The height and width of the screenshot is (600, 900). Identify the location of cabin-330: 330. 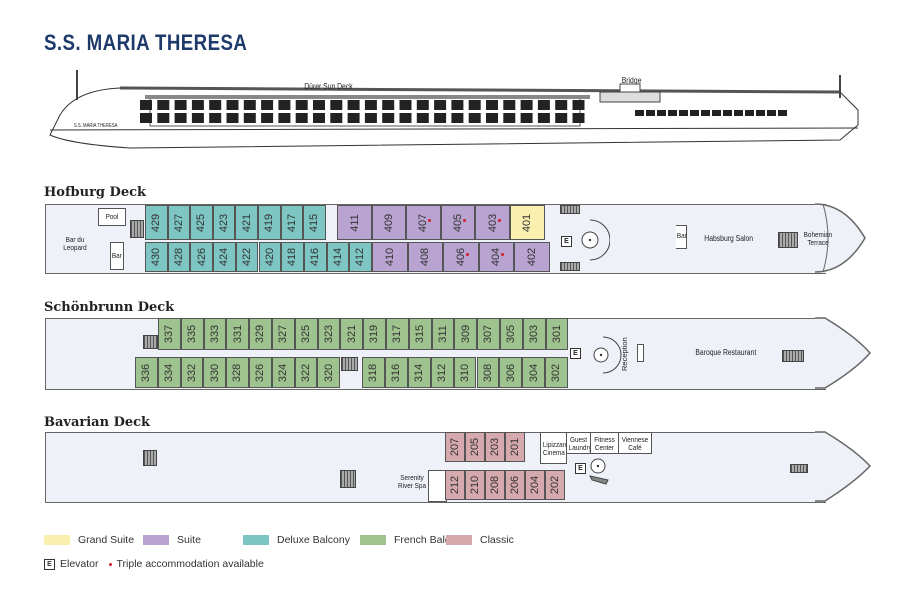
(215, 372).